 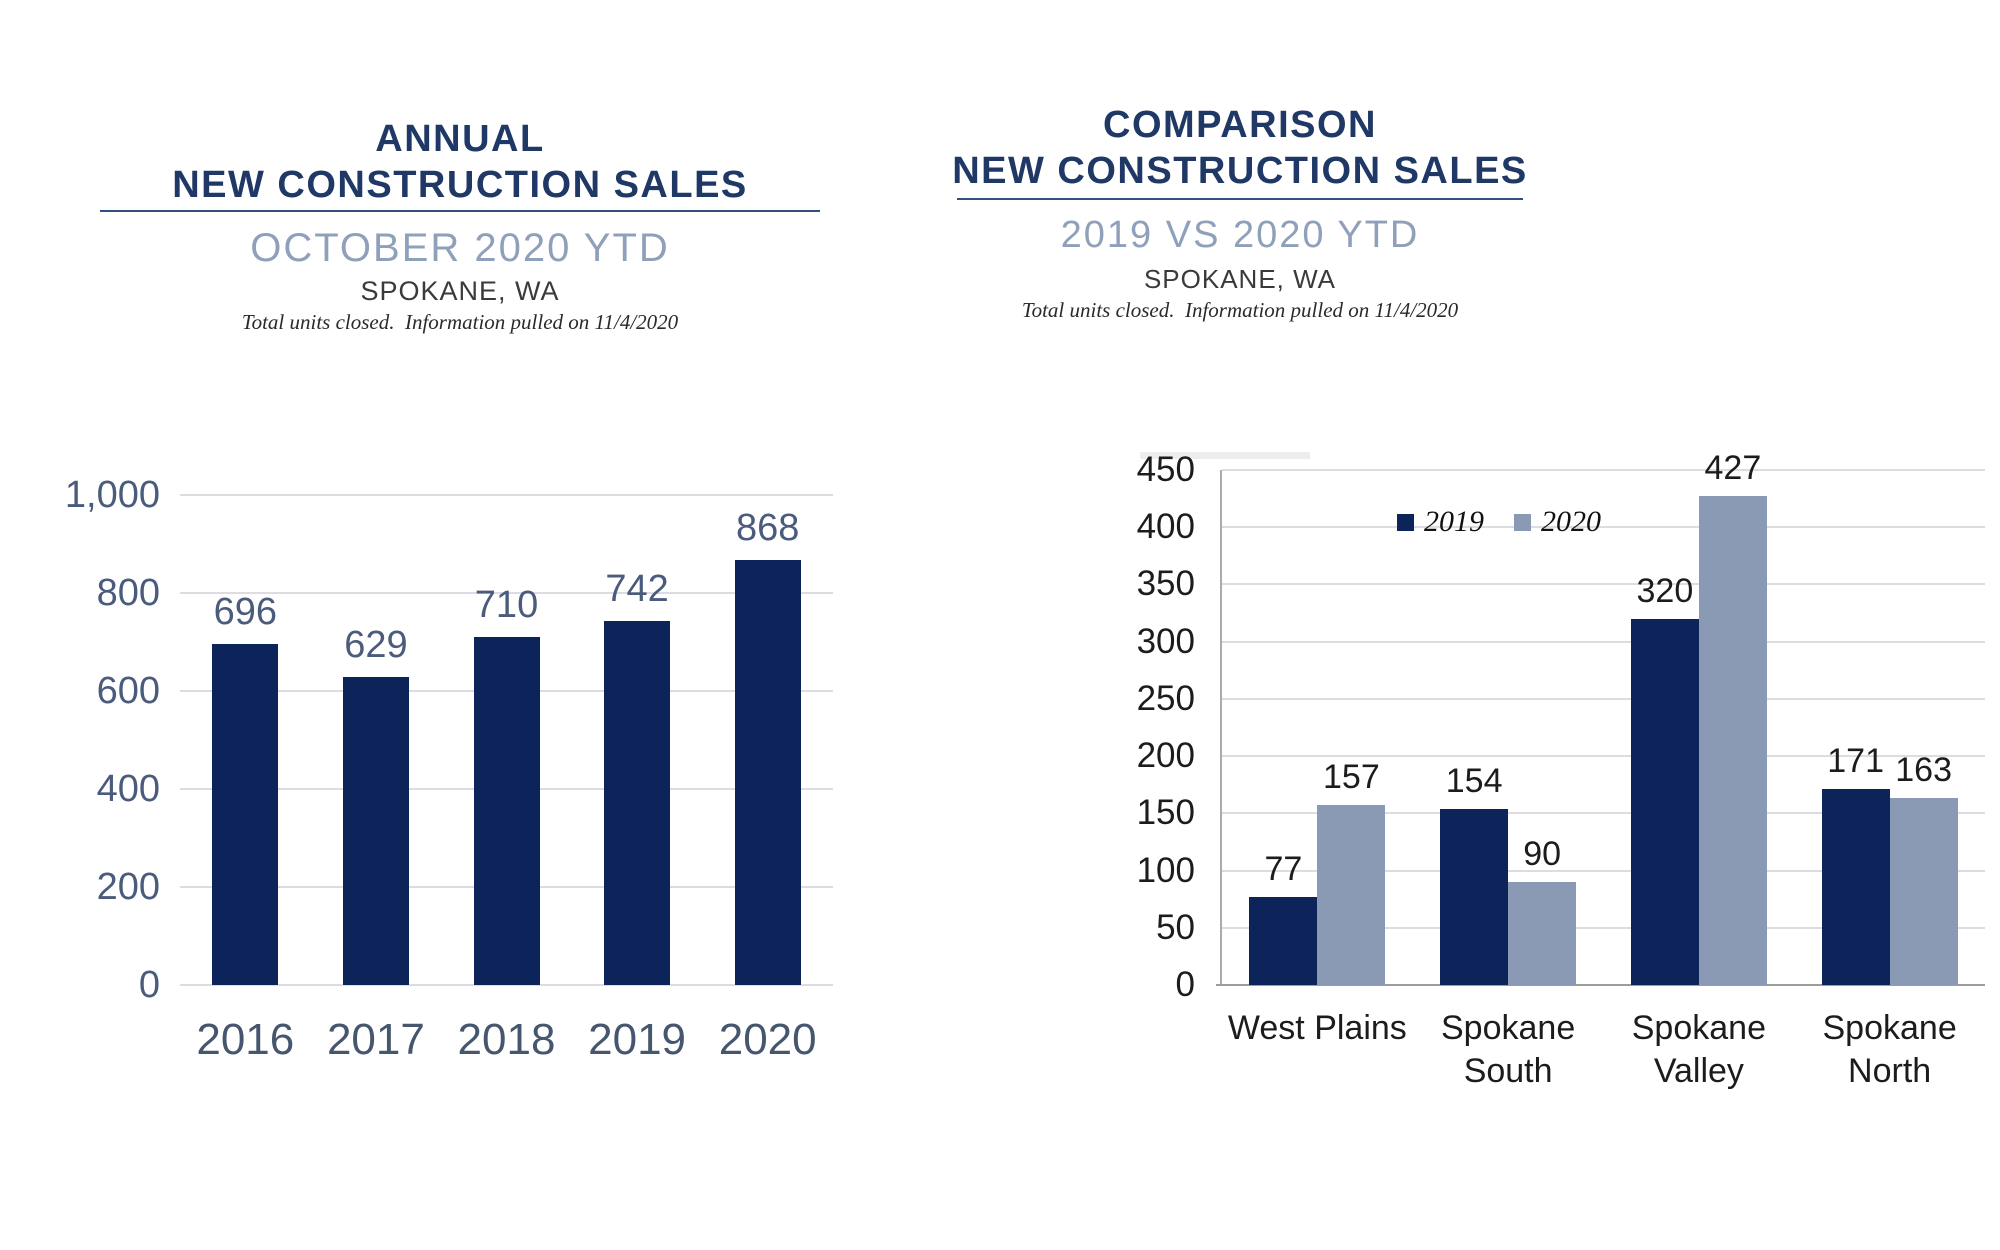 I want to click on legend-item-2020: 2020, so click(x=1557, y=522).